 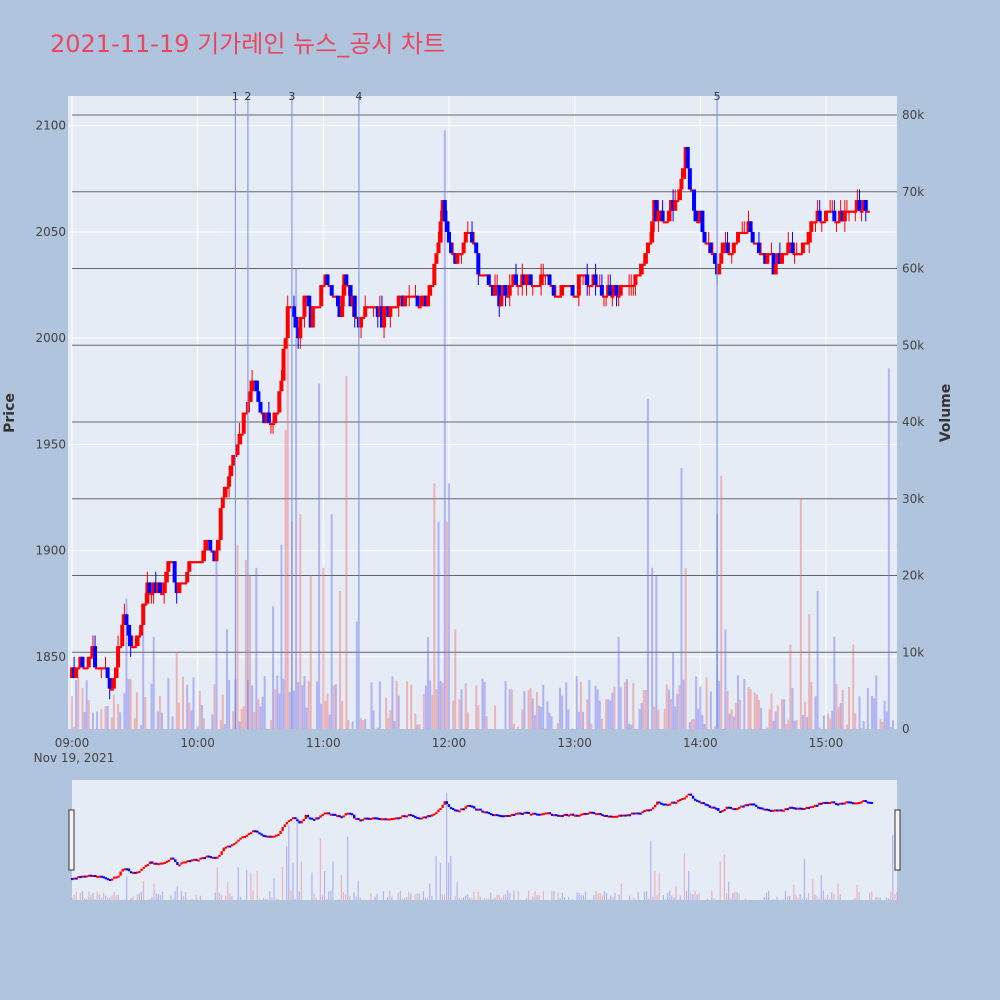 I want to click on slider-handle-right, so click(x=897, y=840).